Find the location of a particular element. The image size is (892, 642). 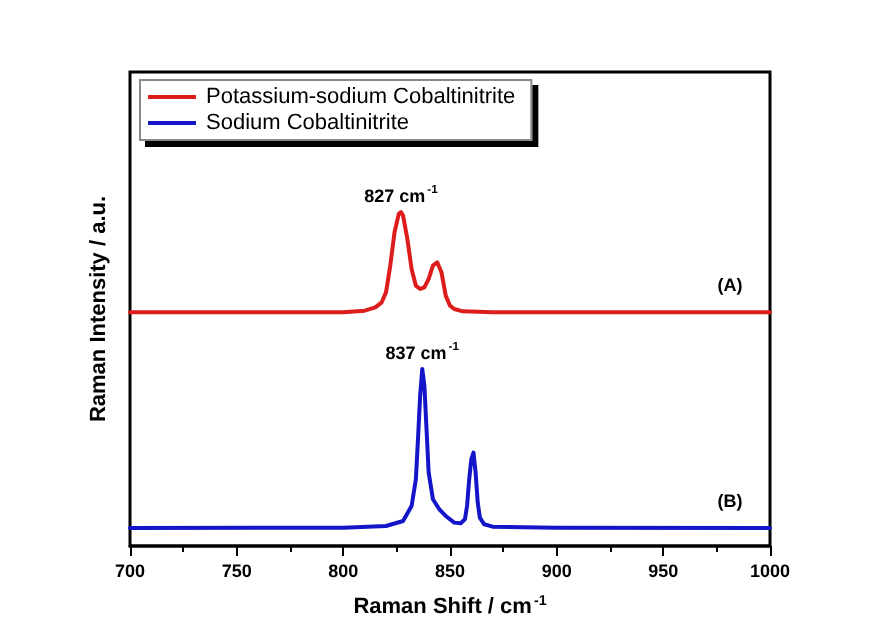

x-tick-label: 850 is located at coordinates (450, 571).